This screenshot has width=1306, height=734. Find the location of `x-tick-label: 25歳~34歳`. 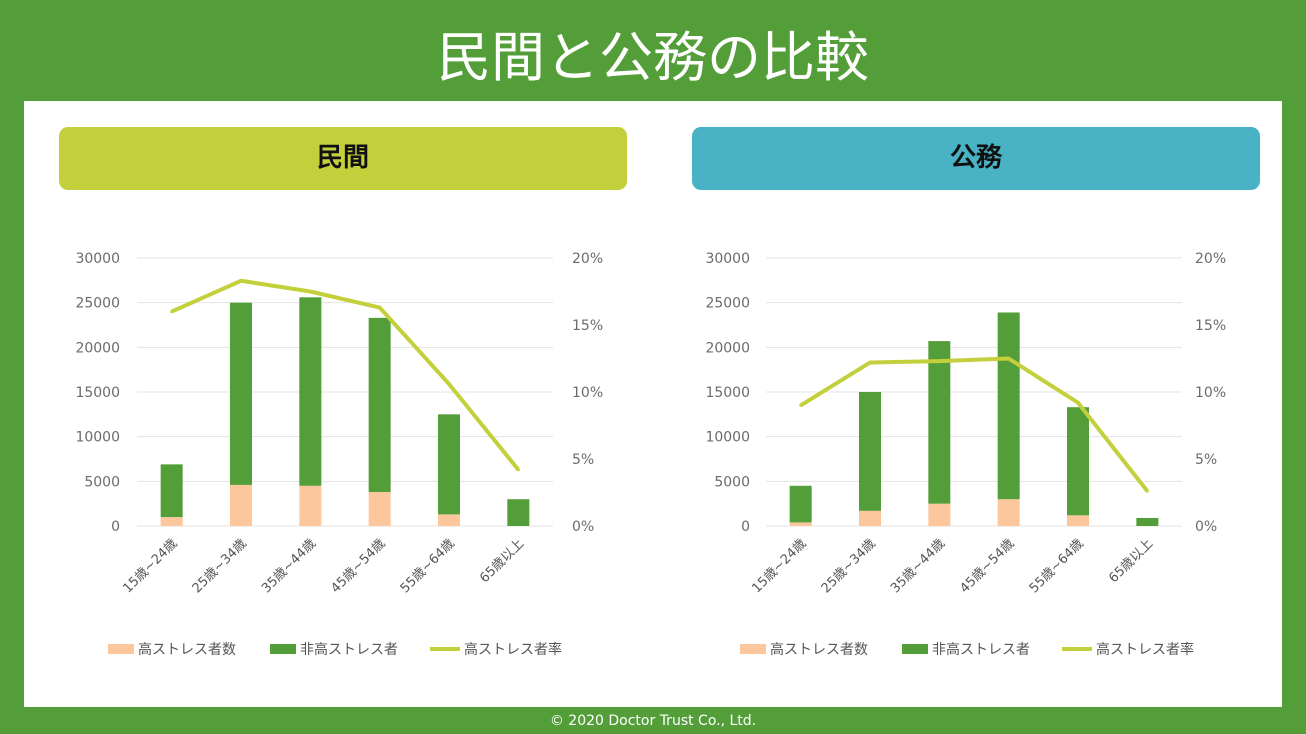

x-tick-label: 25歳~34歳 is located at coordinates (849, 566).